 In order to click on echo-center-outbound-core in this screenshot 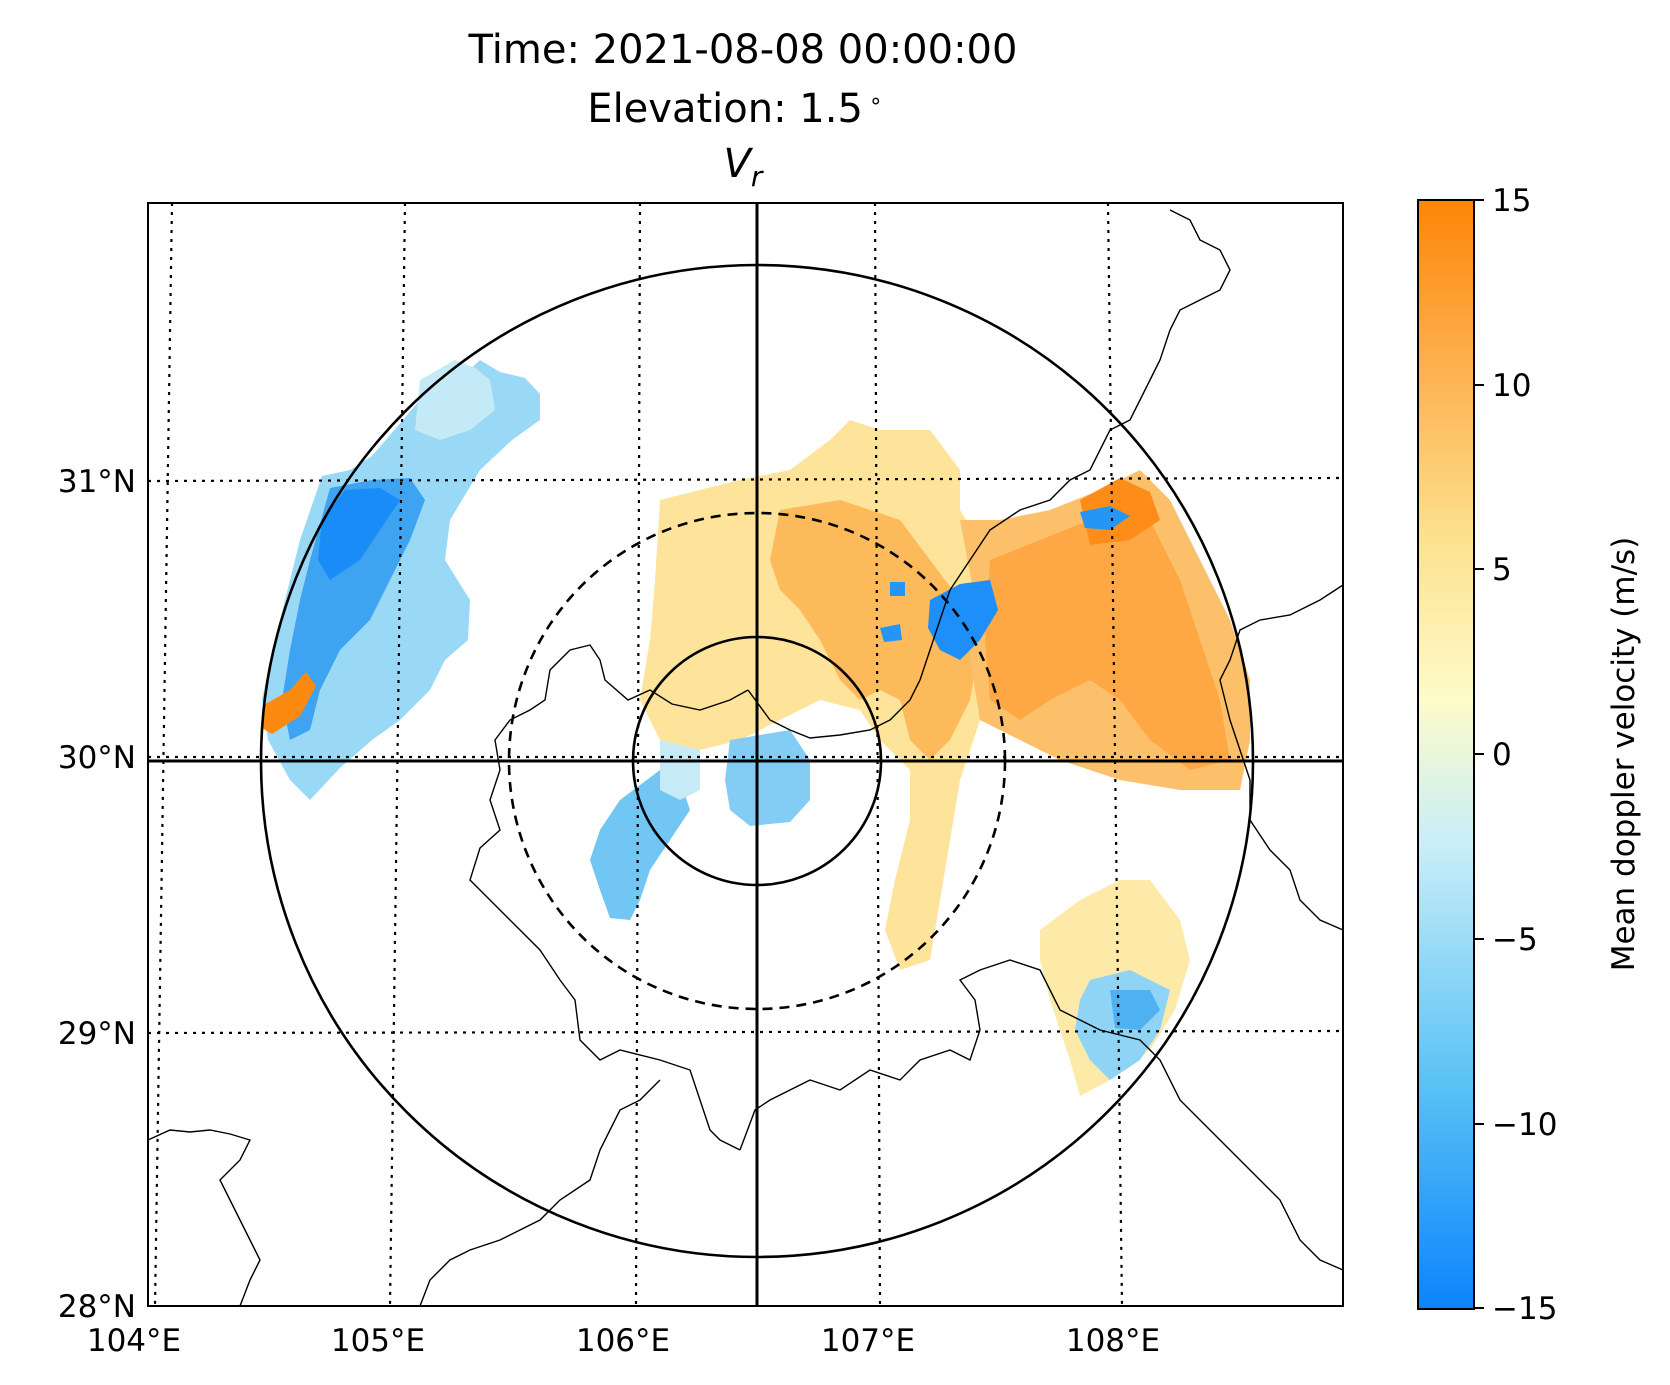, I will do `click(875, 630)`.